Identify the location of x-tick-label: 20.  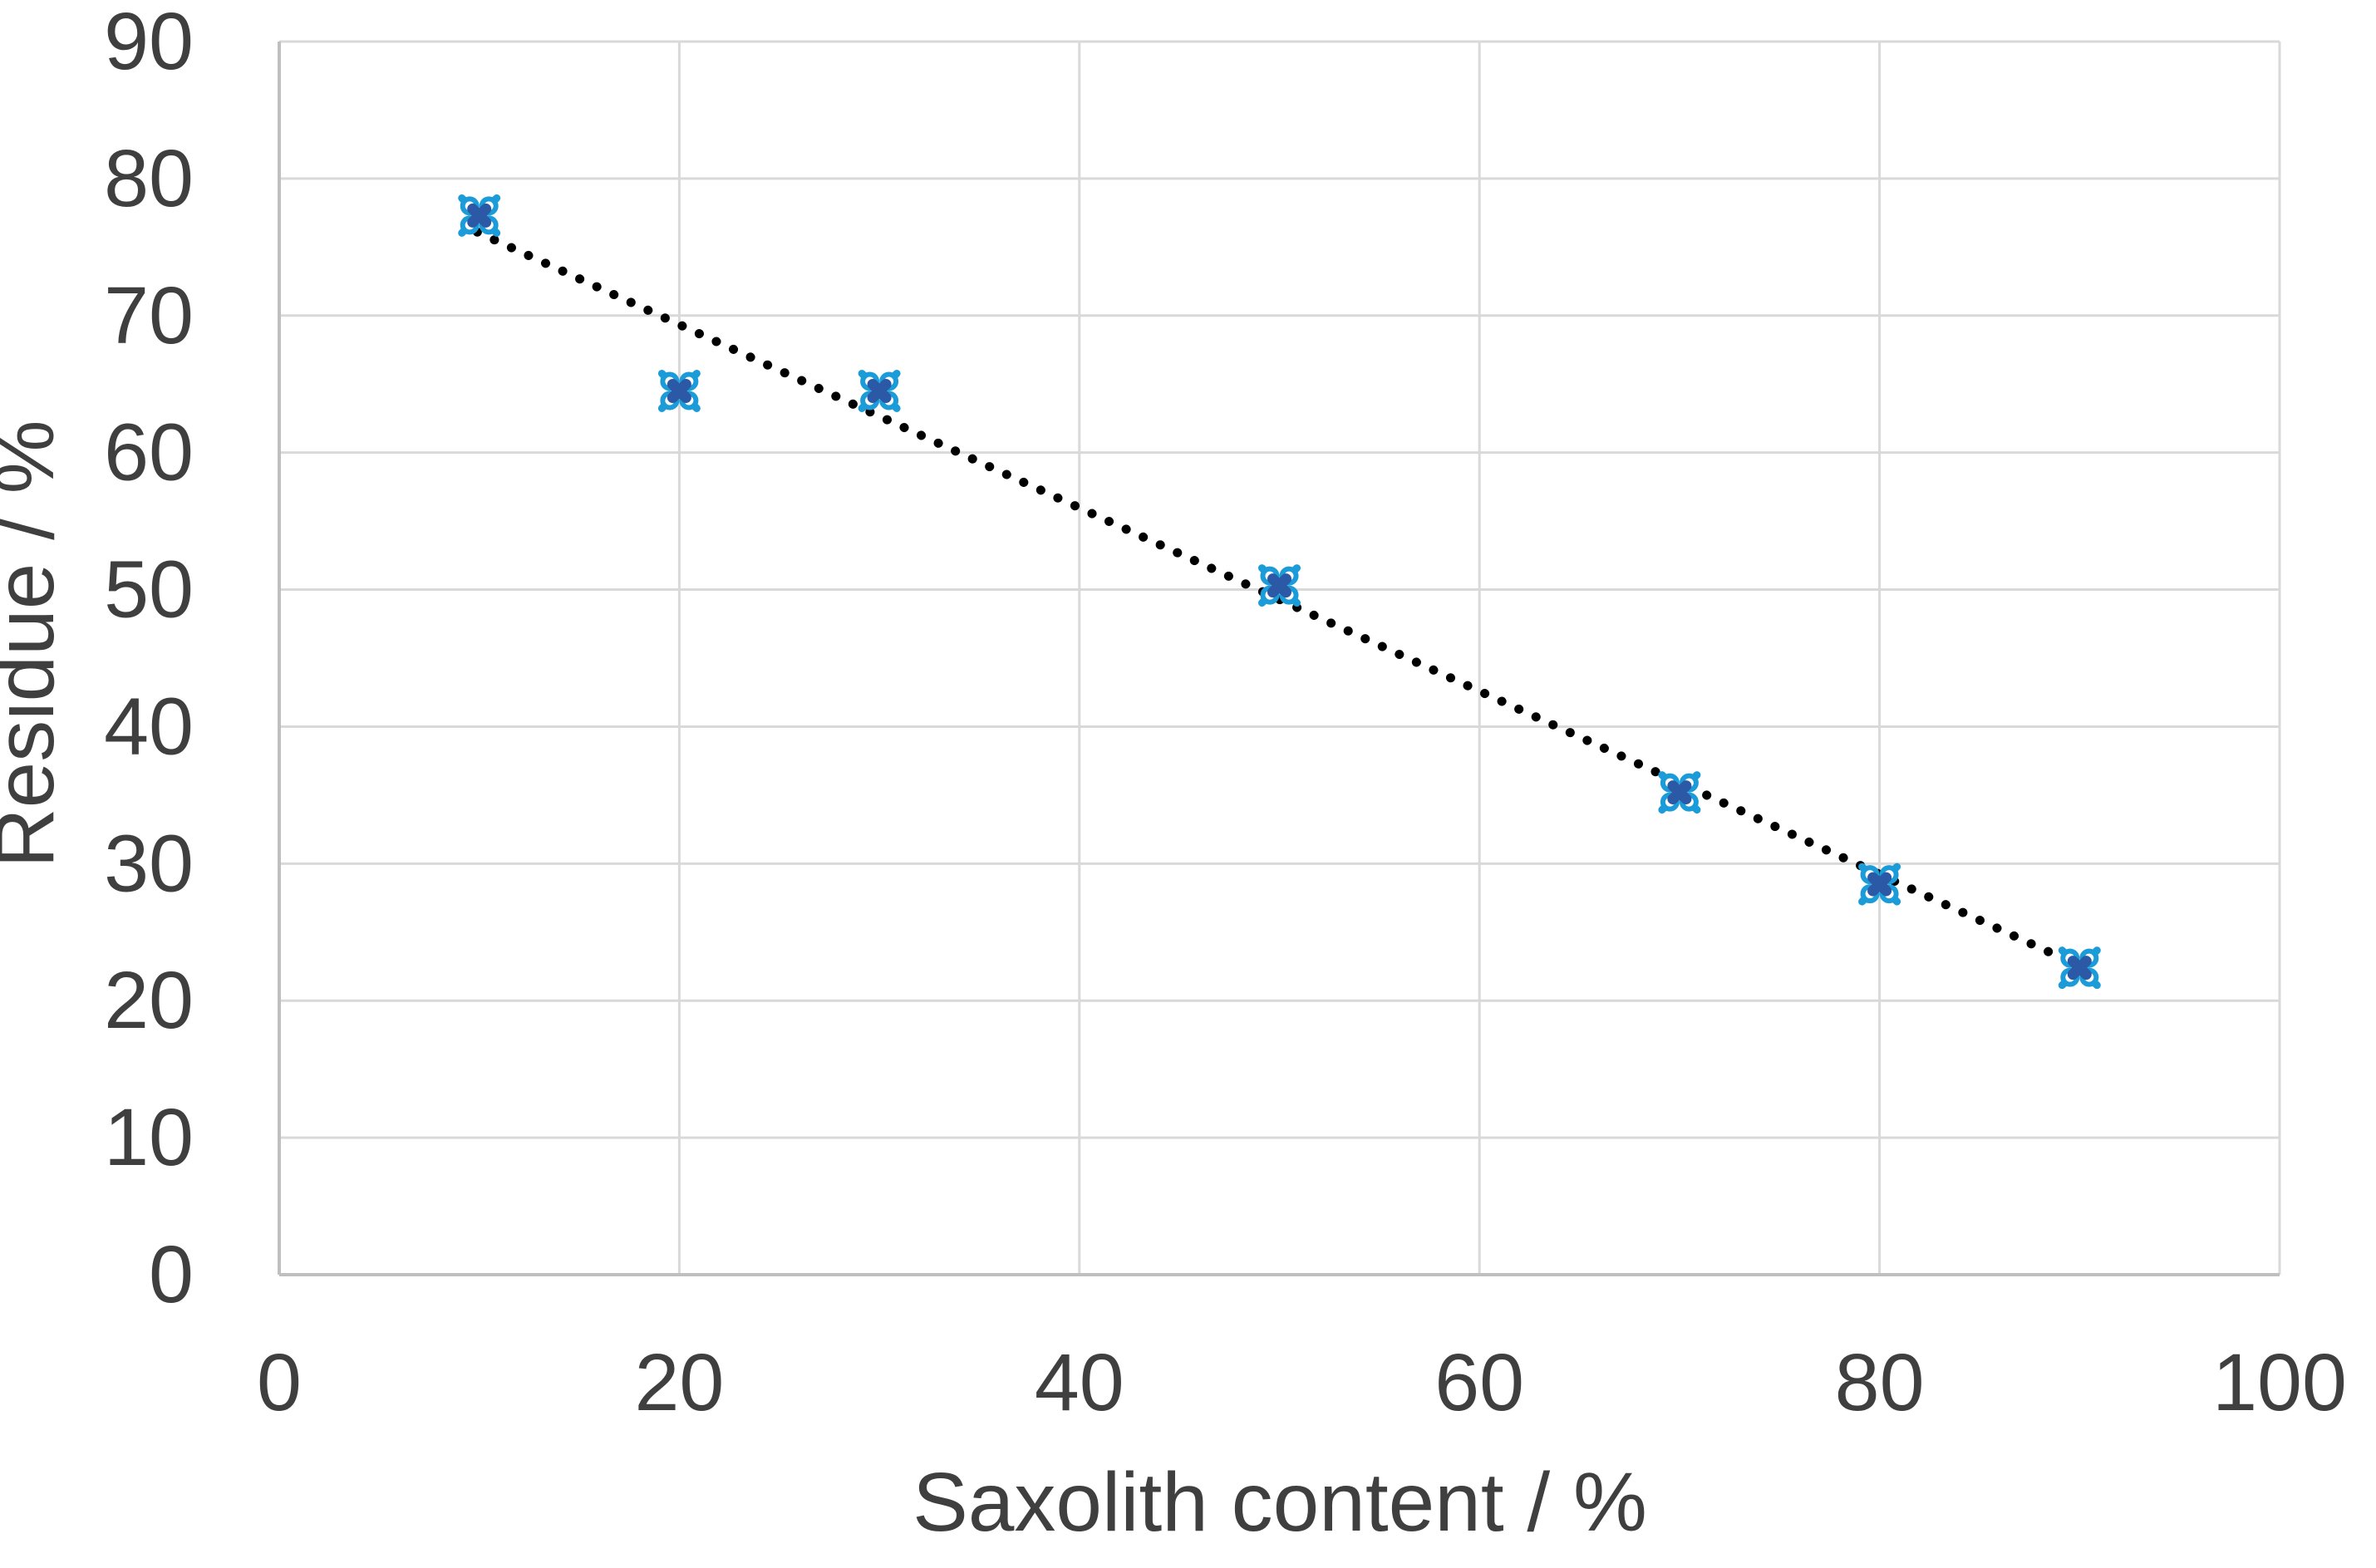
(679, 1382).